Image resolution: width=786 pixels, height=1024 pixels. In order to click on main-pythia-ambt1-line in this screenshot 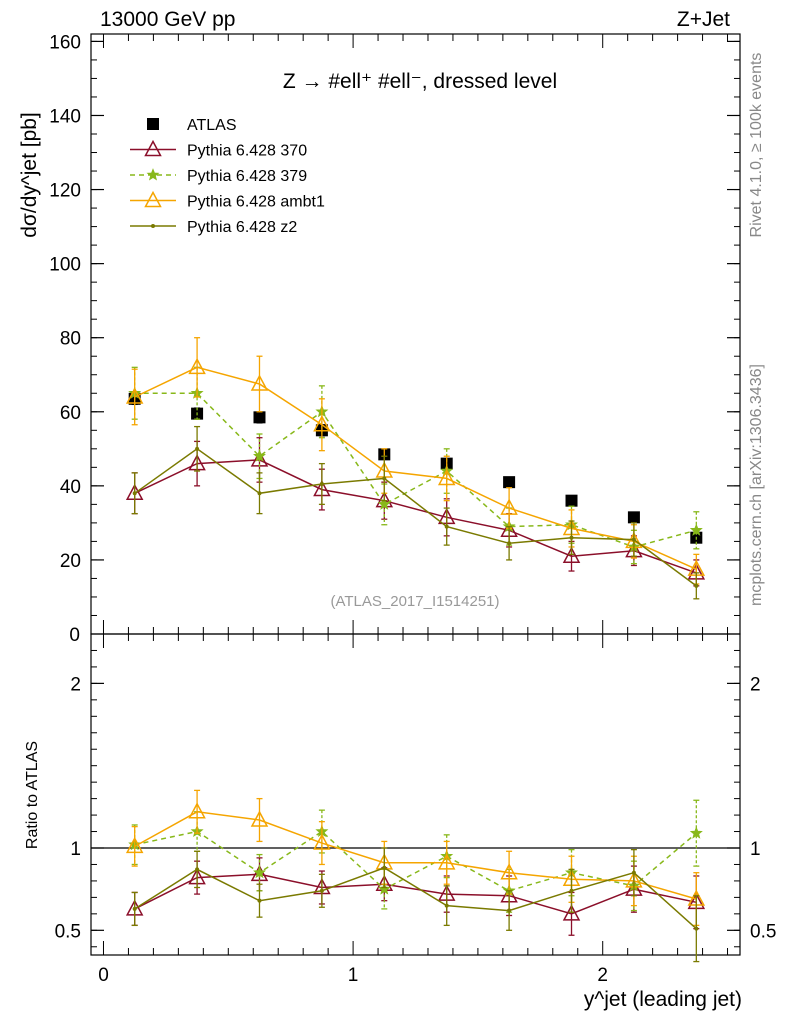, I will do `click(415, 468)`.